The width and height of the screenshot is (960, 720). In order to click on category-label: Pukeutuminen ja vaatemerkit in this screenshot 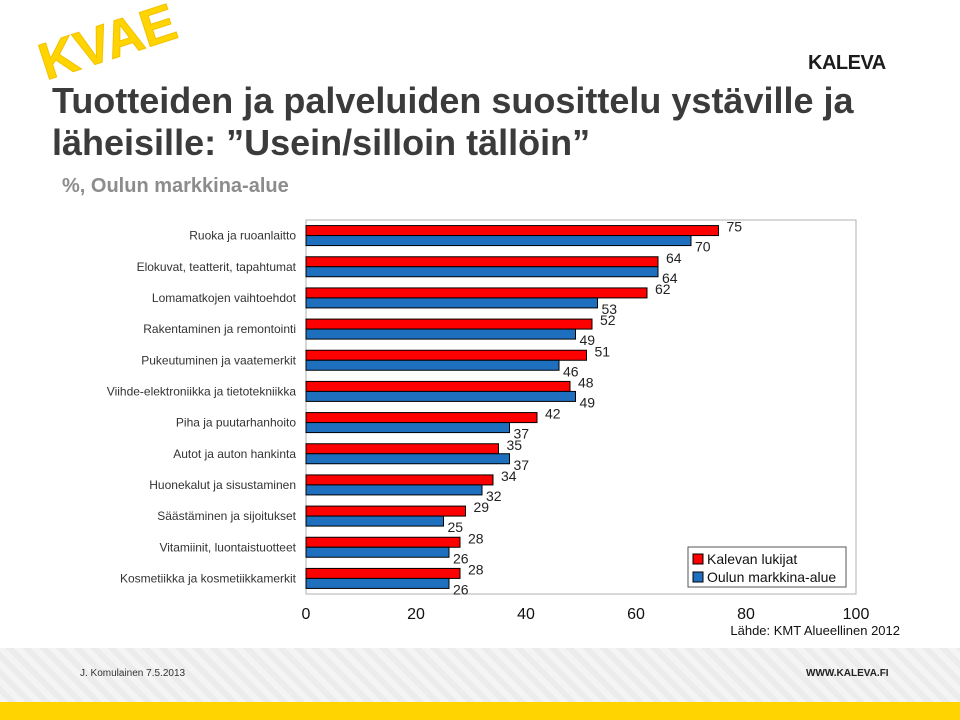, I will do `click(218, 360)`.